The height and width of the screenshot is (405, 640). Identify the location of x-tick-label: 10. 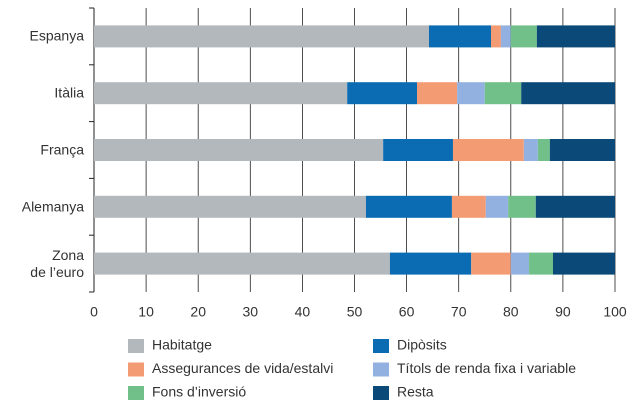
(146, 312).